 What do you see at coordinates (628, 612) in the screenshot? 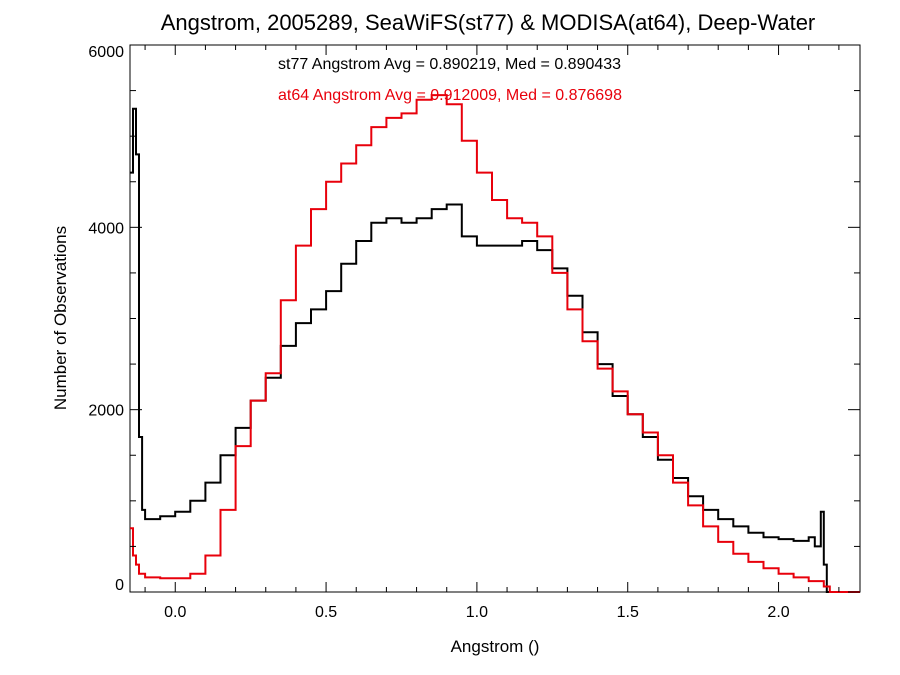
I see `x-tick-label: 1.5` at bounding box center [628, 612].